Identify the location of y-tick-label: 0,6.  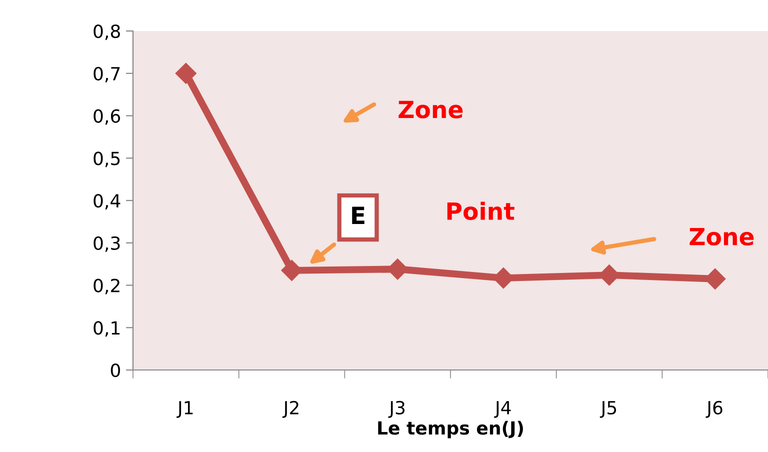
(107, 117).